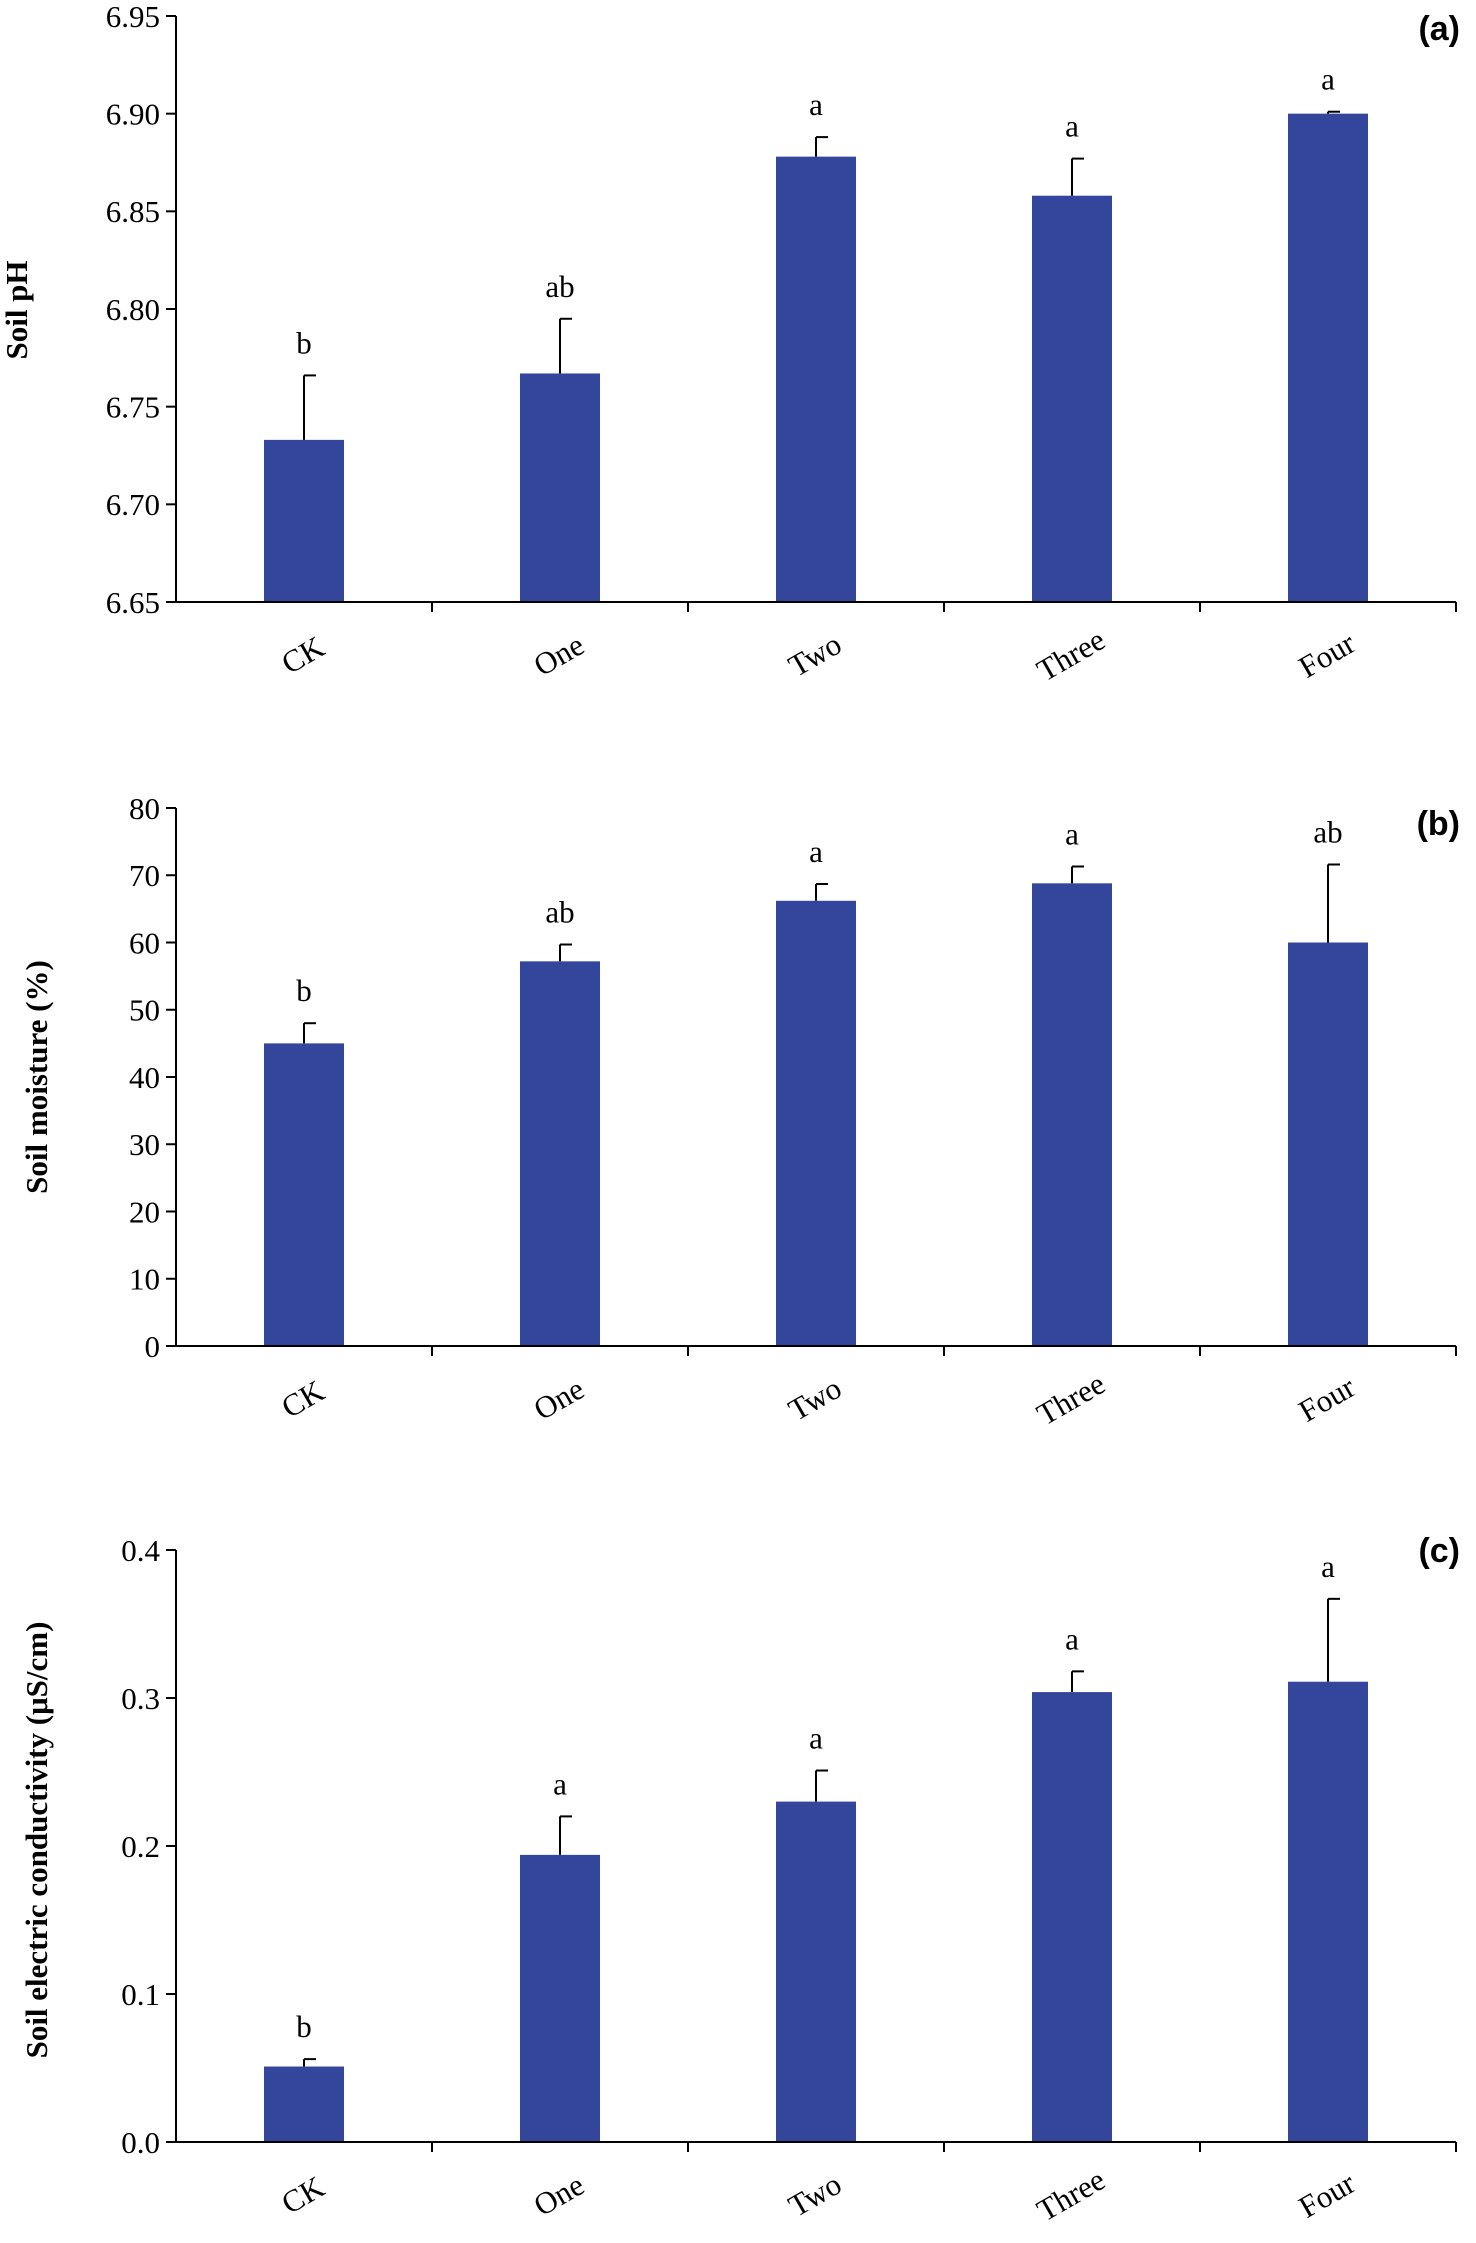  I want to click on y-tick-label: 0.4, so click(140, 1550).